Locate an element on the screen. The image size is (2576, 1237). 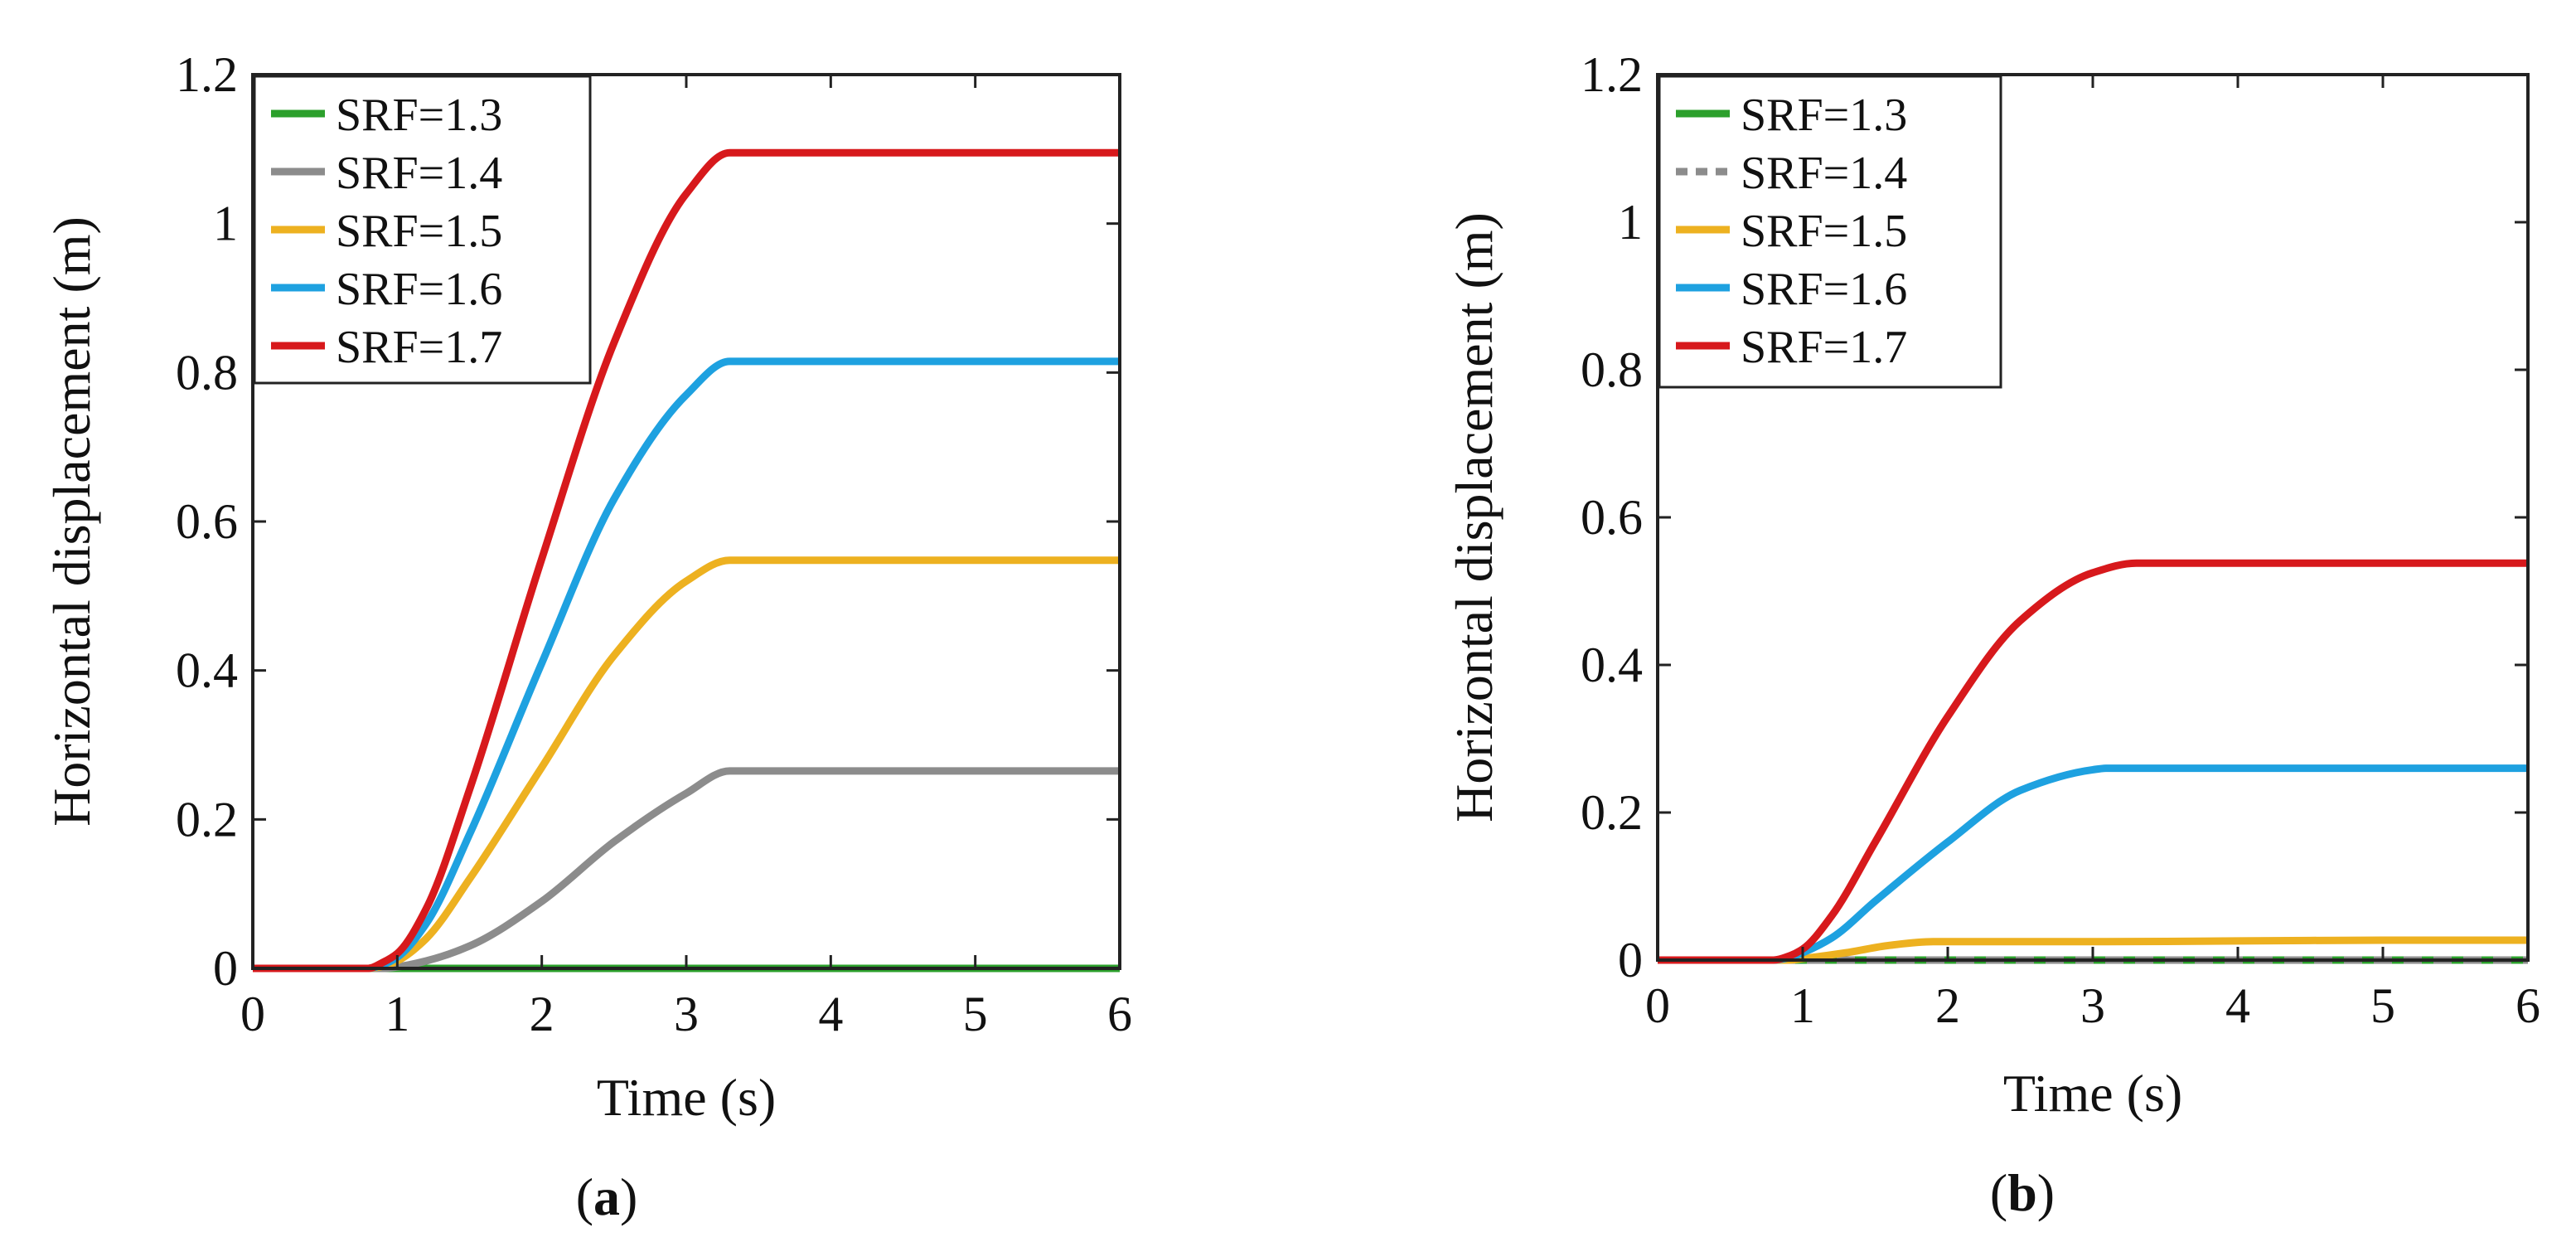
panel-b-xtick-label-2: 2 is located at coordinates (1948, 1005).